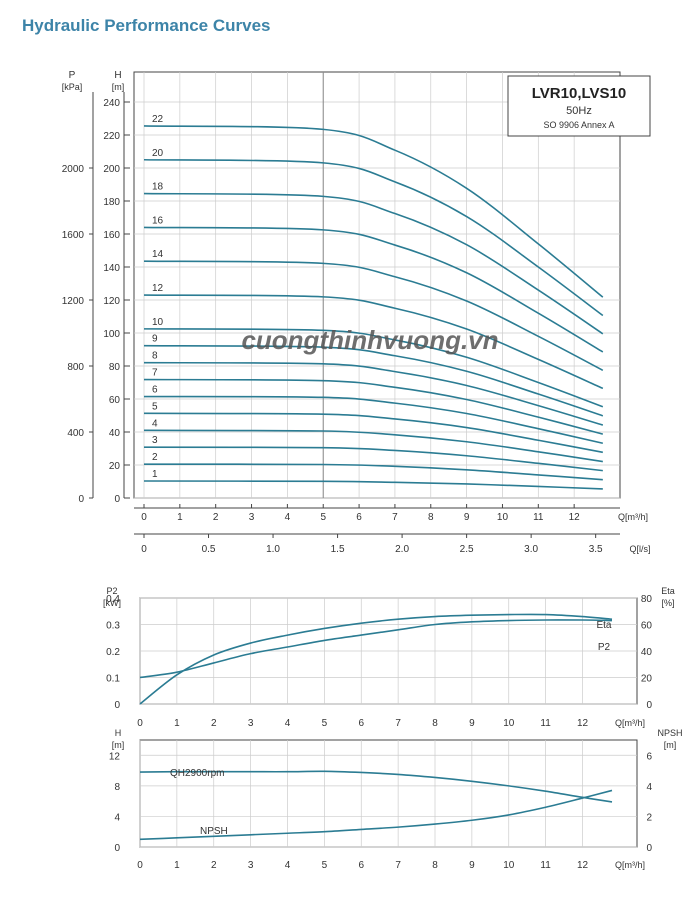  What do you see at coordinates (158, 119) in the screenshot?
I see `stage-label: 22` at bounding box center [158, 119].